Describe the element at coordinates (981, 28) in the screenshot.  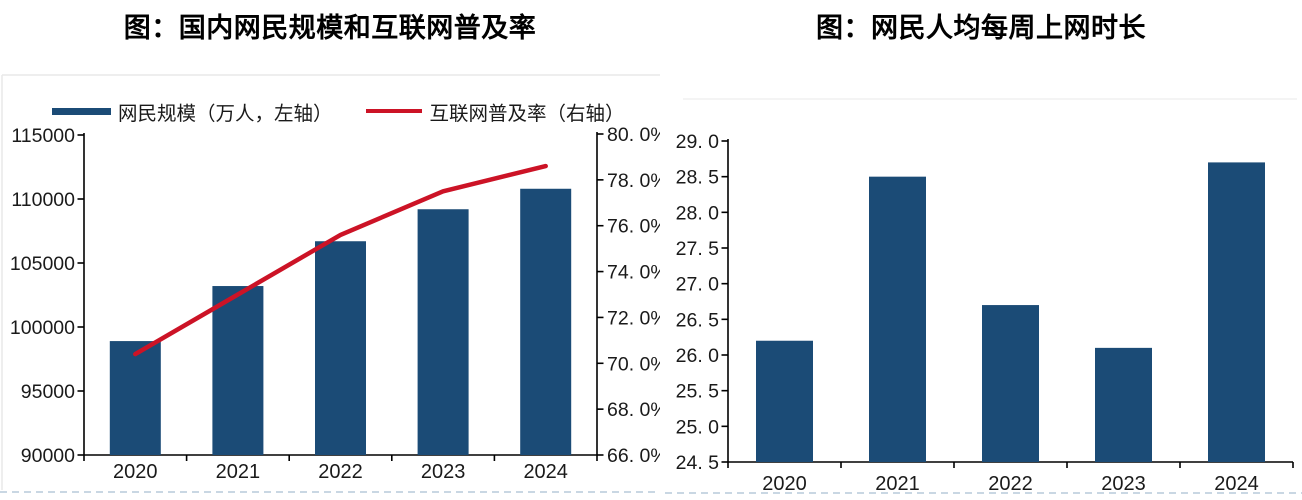
I see `chart2-title: 图：网民人均每周上网时长` at that location.